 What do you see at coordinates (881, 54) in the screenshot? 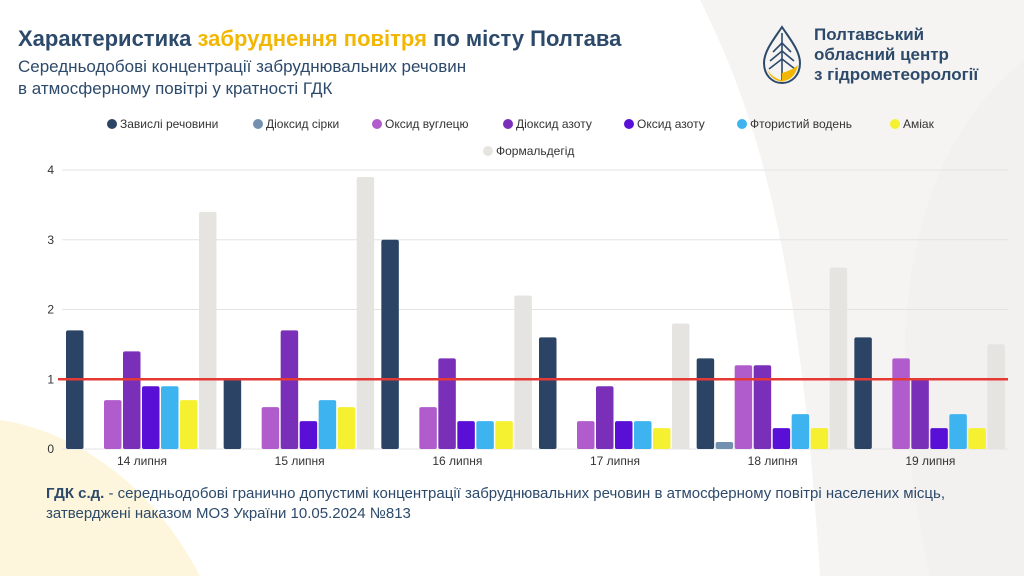
I see `org-line-2: обласний центр` at bounding box center [881, 54].